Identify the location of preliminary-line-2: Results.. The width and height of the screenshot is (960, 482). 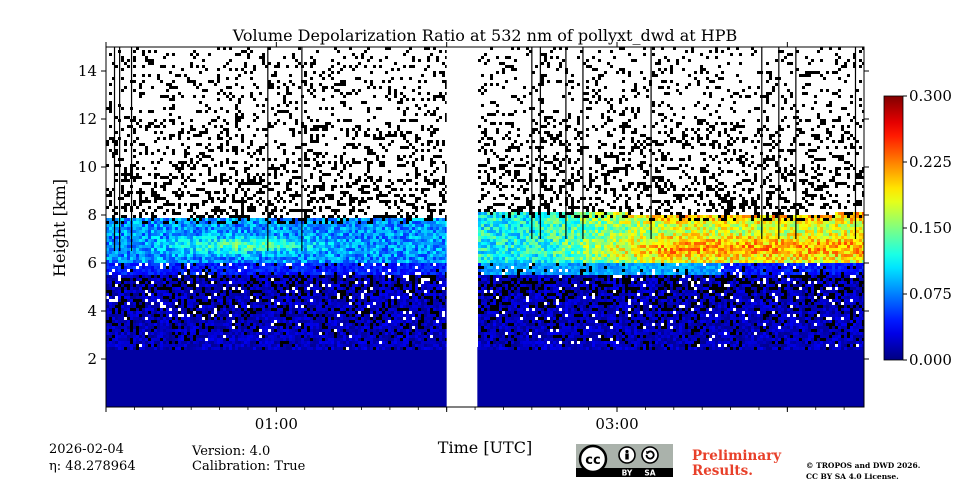
(722, 471).